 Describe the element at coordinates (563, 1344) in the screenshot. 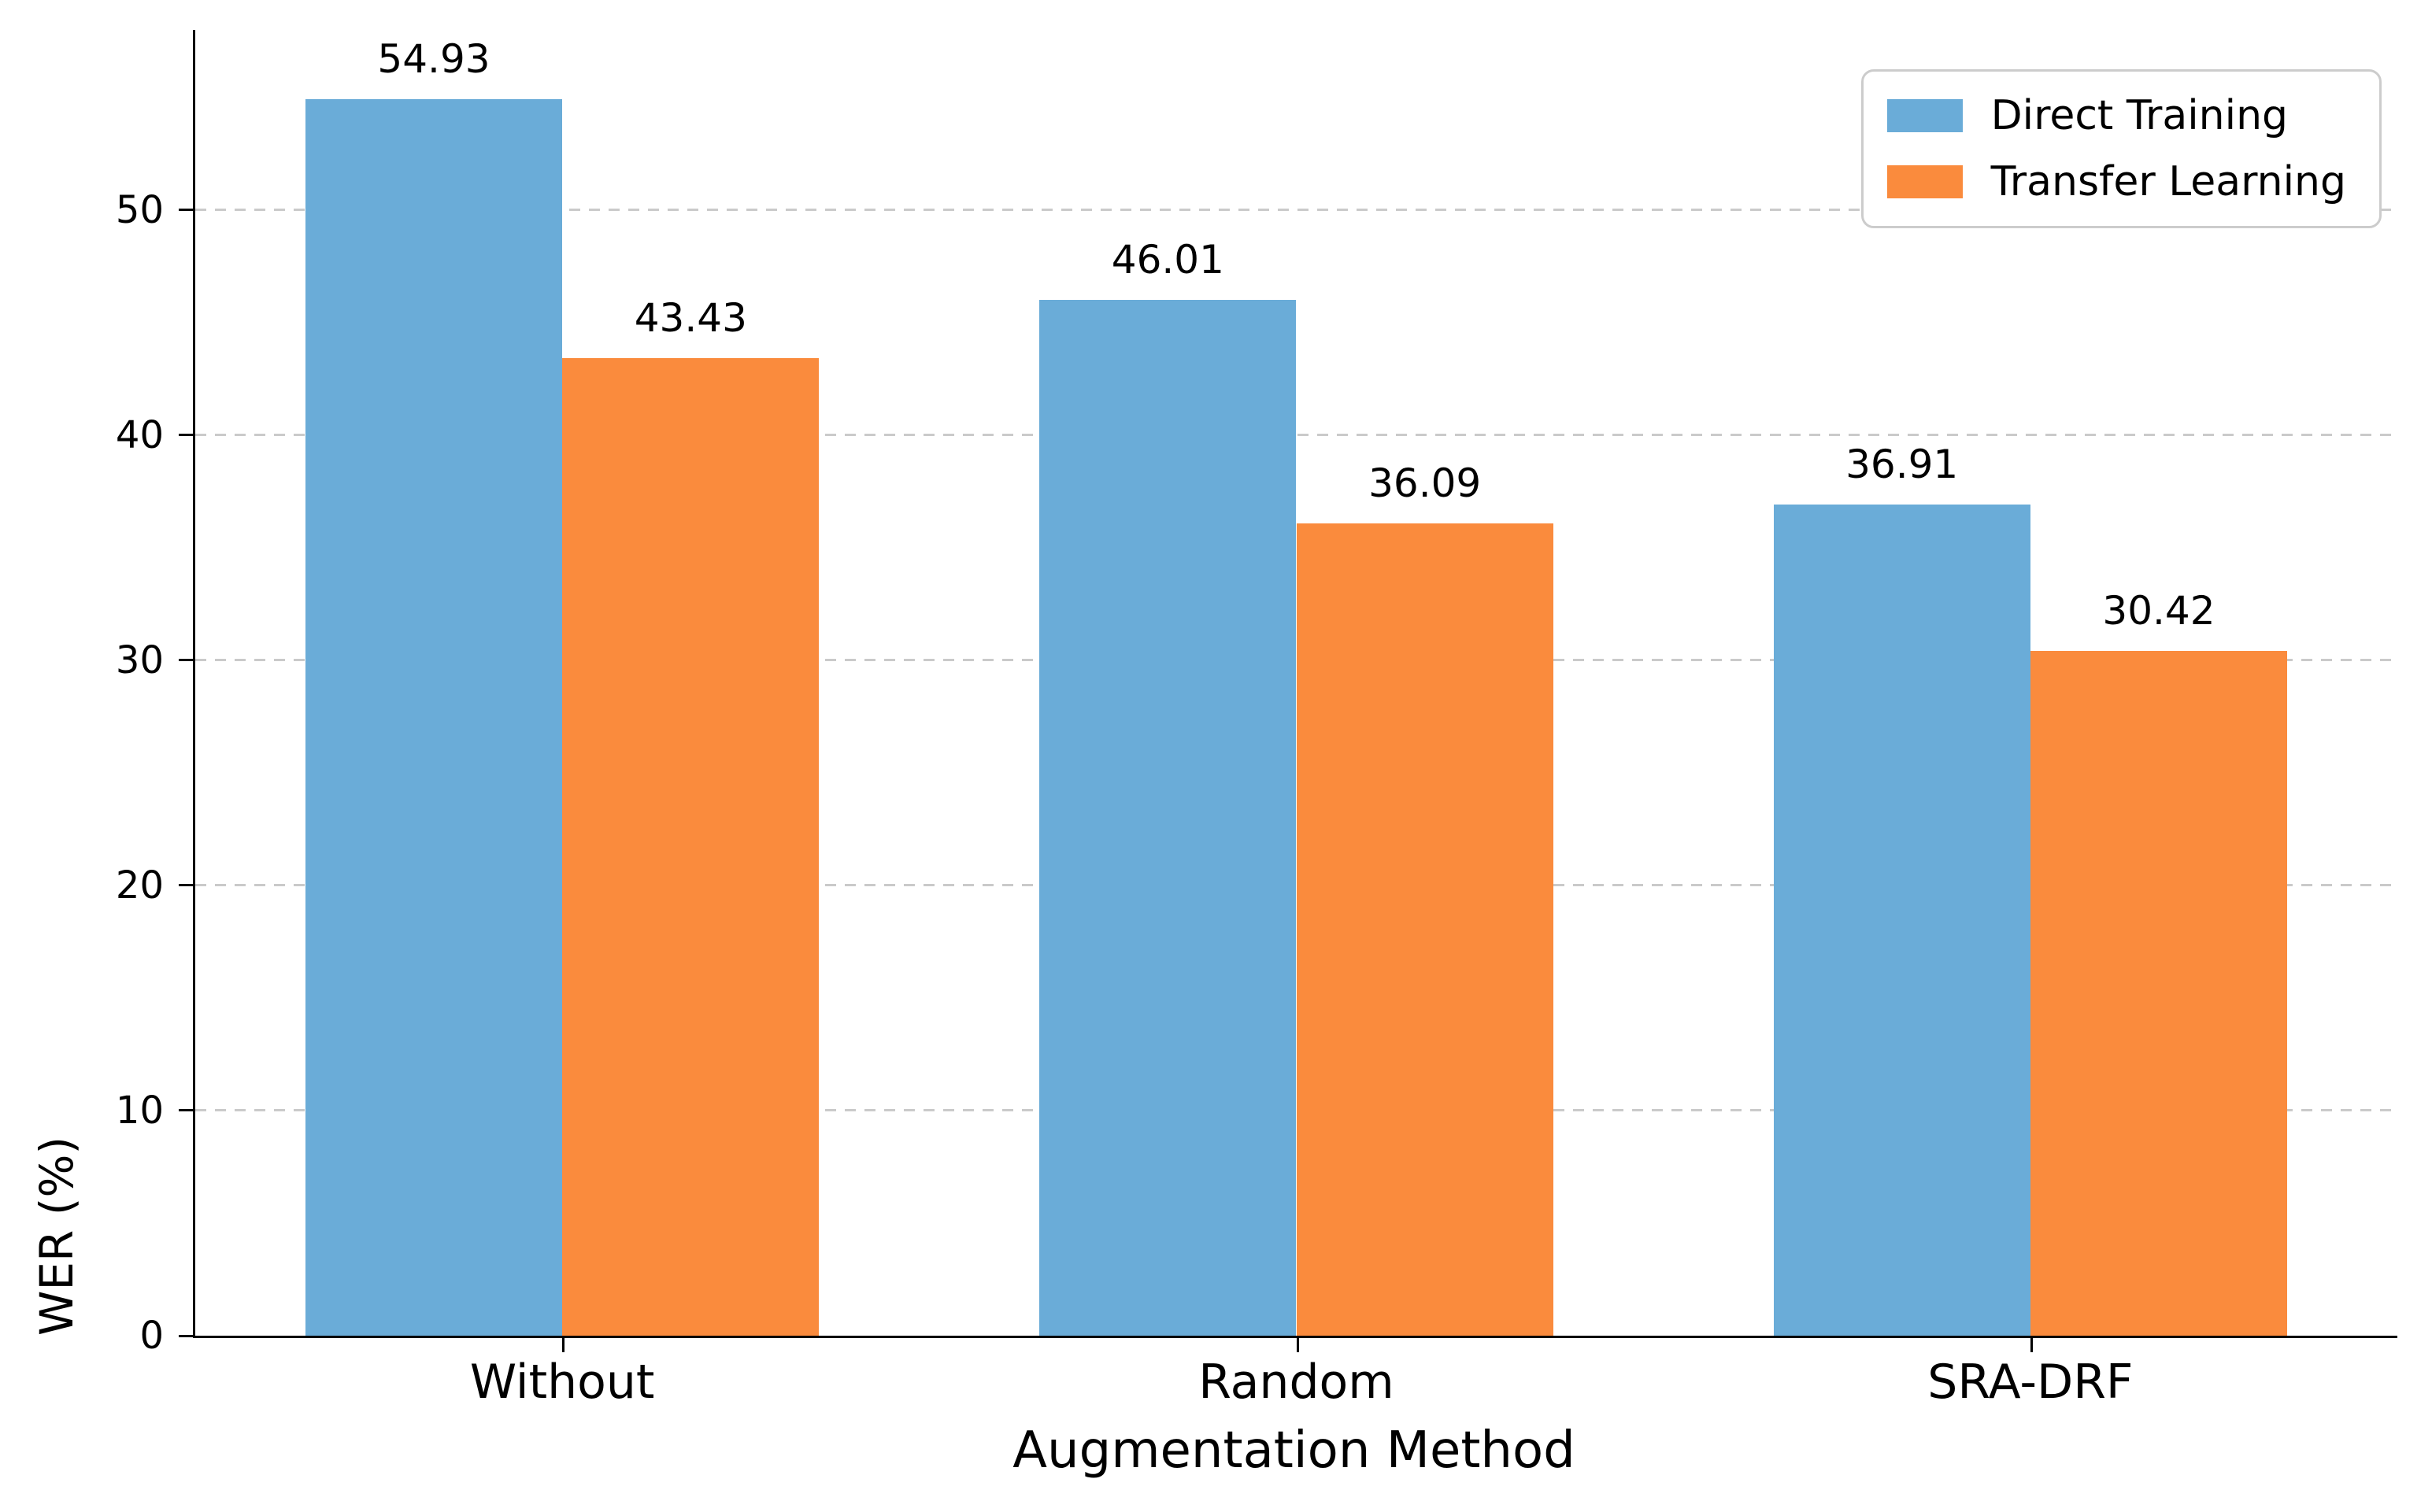

I see `x-tick-mark-without` at that location.